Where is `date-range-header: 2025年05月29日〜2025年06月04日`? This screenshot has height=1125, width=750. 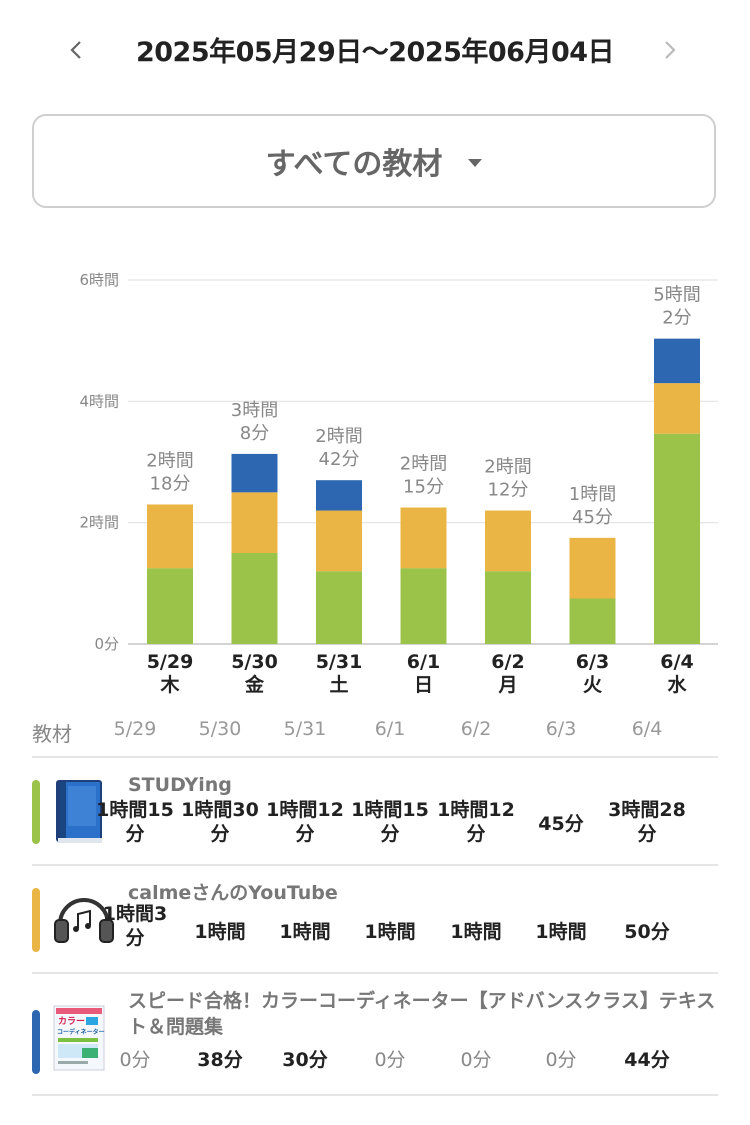 date-range-header: 2025年05月29日〜2025年06月04日 is located at coordinates (375, 50).